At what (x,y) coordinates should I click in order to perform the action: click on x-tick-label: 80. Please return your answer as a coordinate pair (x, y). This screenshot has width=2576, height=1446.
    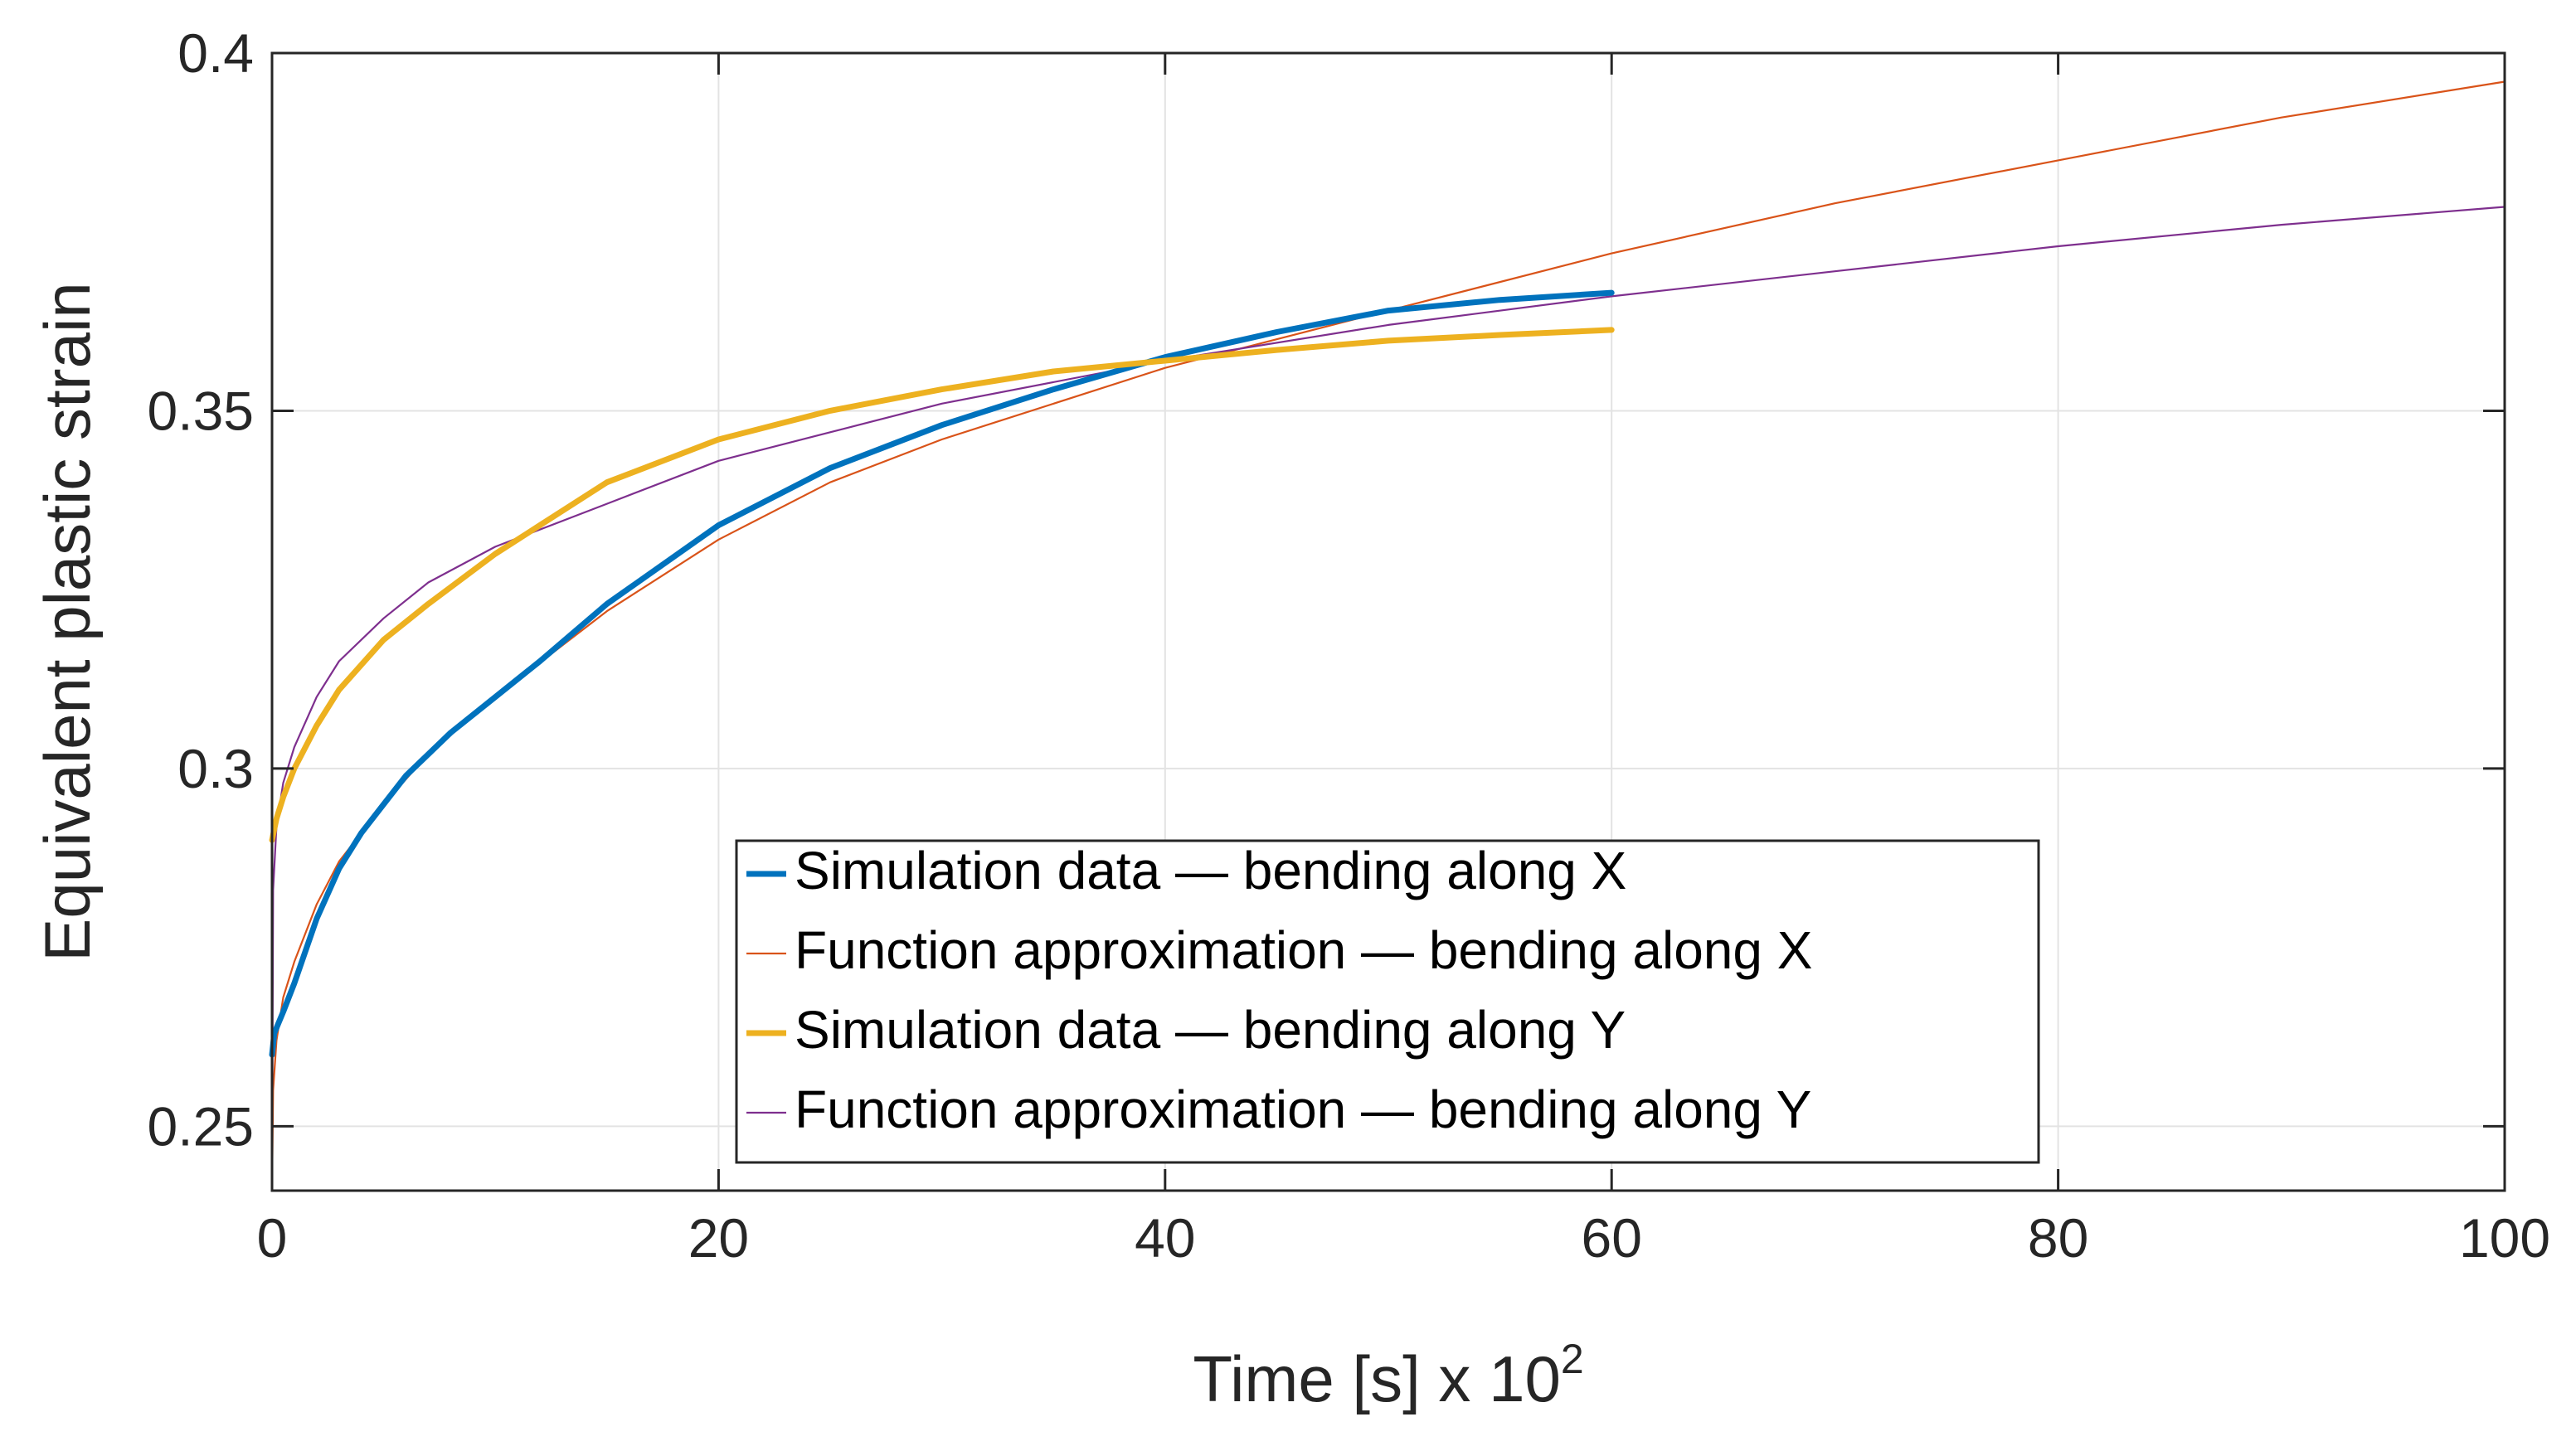
    Looking at the image, I should click on (2058, 1238).